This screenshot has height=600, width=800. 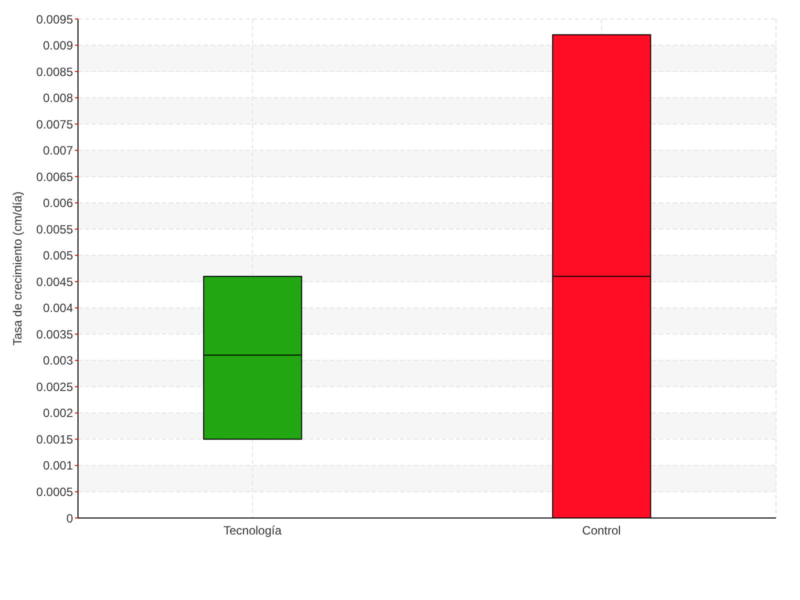 I want to click on x-tick-label: Tecnología, so click(x=252, y=531).